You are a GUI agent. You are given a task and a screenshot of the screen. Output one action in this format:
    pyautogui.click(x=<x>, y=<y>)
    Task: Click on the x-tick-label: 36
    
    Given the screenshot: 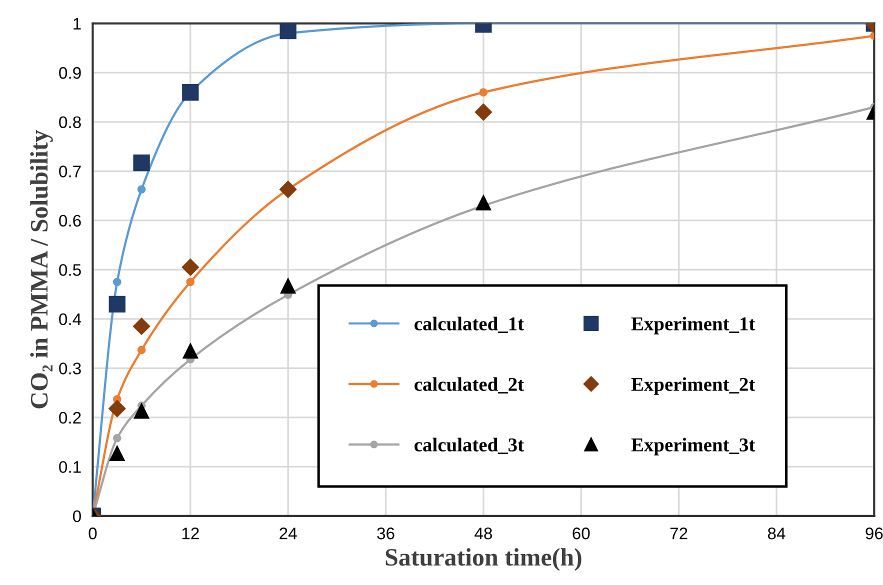 What is the action you would take?
    pyautogui.click(x=385, y=534)
    